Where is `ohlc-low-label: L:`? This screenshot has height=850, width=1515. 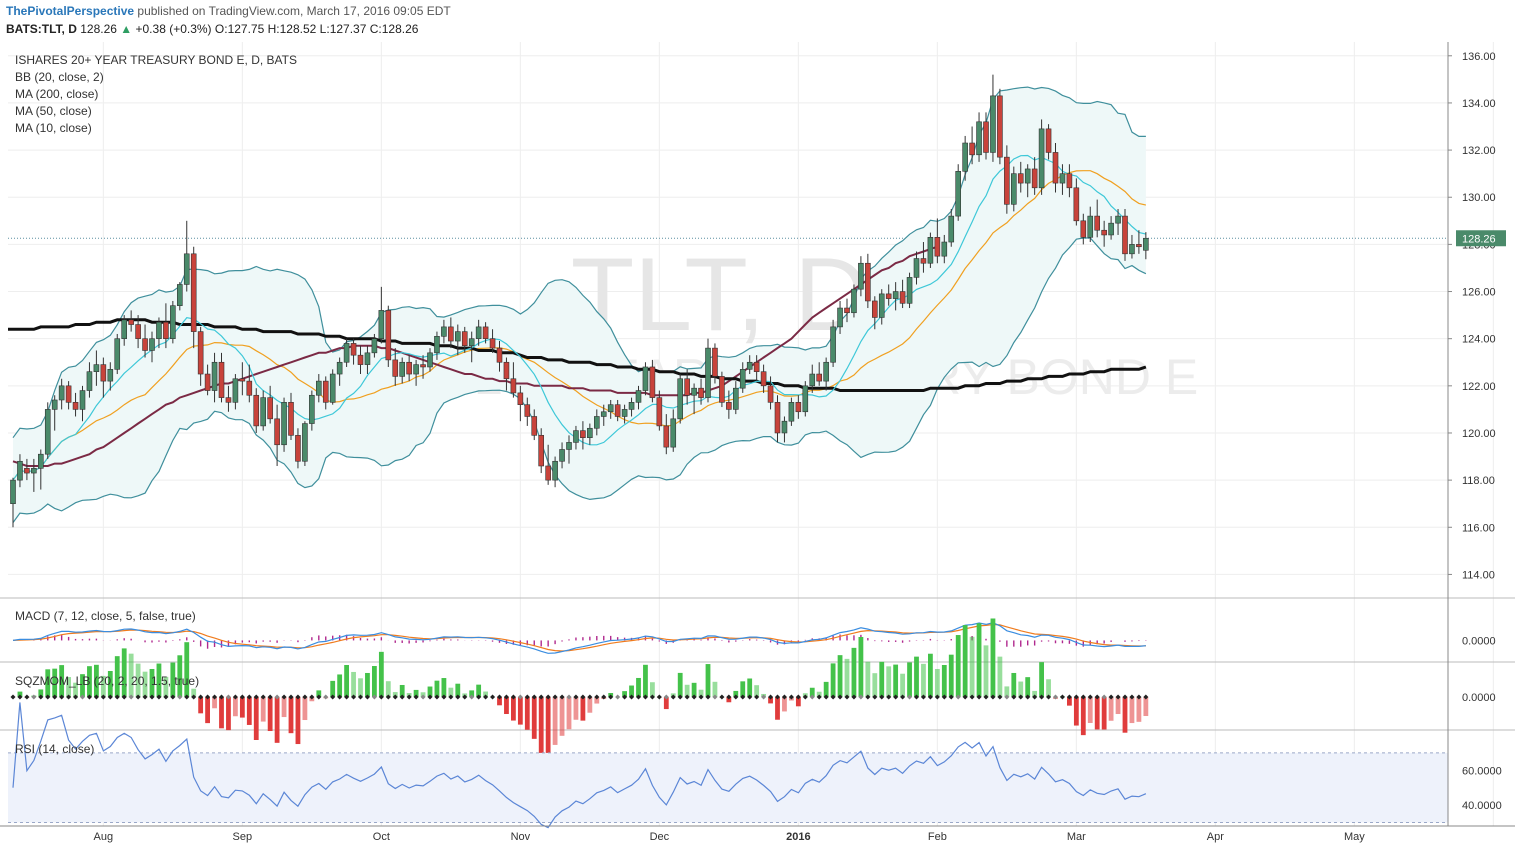 ohlc-low-label: L: is located at coordinates (324, 29).